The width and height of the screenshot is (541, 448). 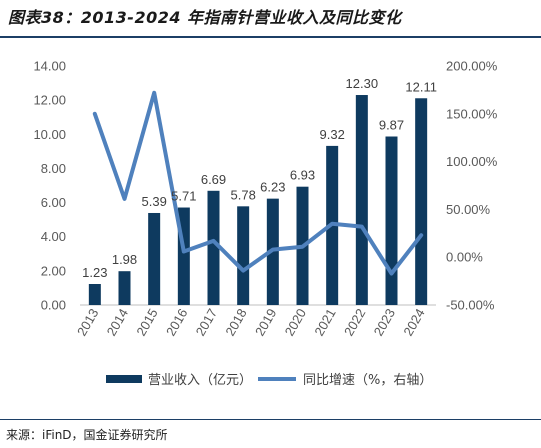 I want to click on bar-value-label-2020: 6.93, so click(x=302, y=175).